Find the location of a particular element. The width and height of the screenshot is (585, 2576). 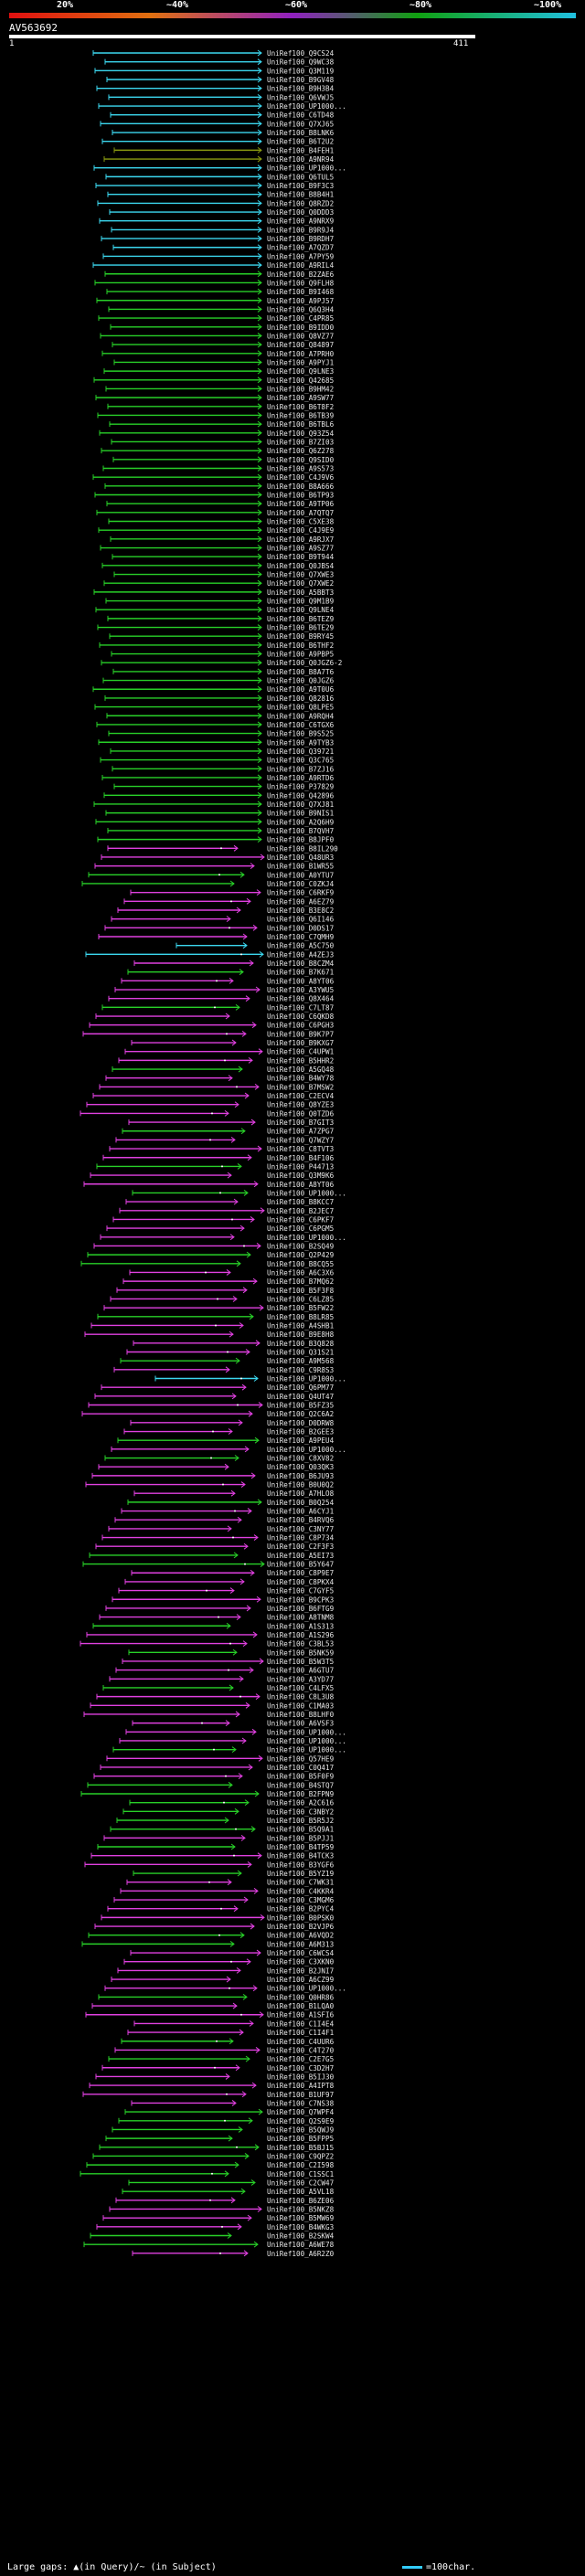

hit-label: UniRef100_B6FTG9 is located at coordinates (301, 1609).